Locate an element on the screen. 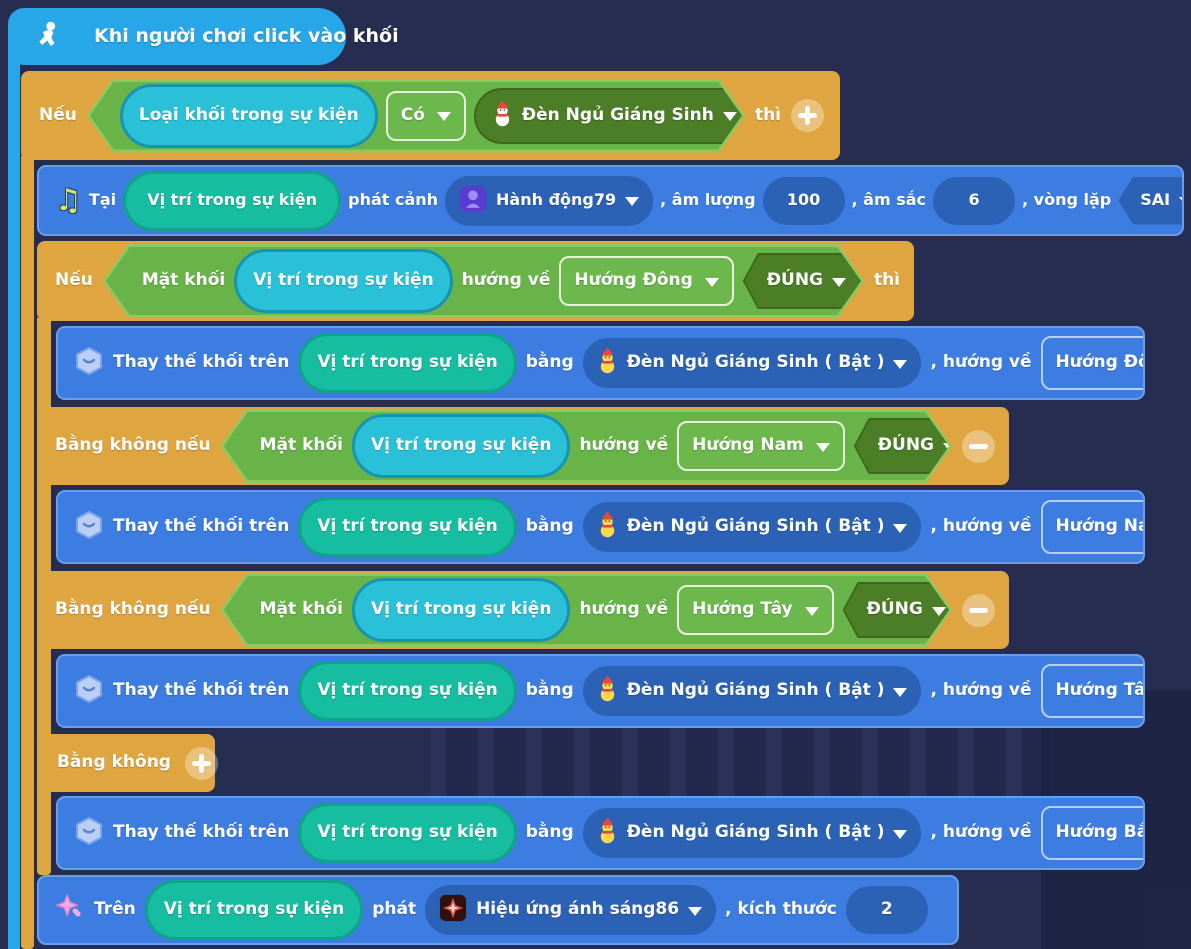 The width and height of the screenshot is (1191, 949). outer-if-spine is located at coordinates (27, 552).